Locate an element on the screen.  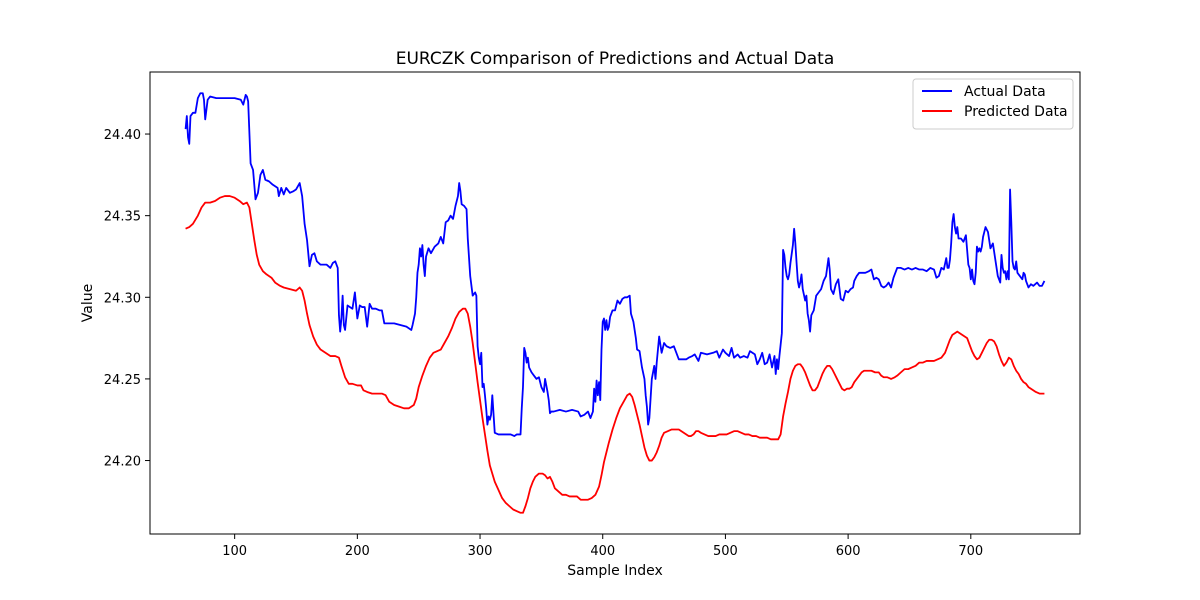
x-tick-label: 100 is located at coordinates (234, 551).